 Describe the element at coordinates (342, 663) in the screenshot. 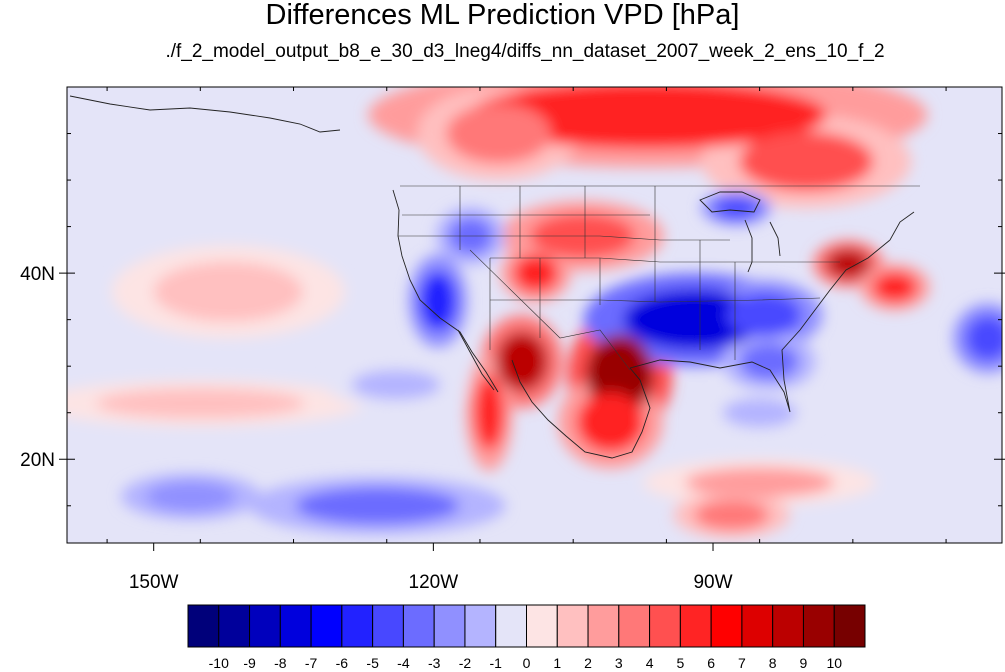

I see `colorbar-label: -6` at that location.